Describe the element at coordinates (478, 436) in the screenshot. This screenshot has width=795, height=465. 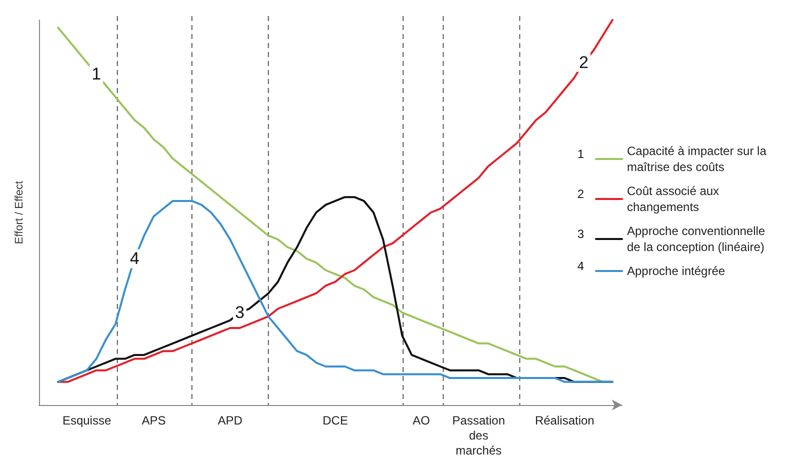
I see `x-tick-label: Passation des marchés` at that location.